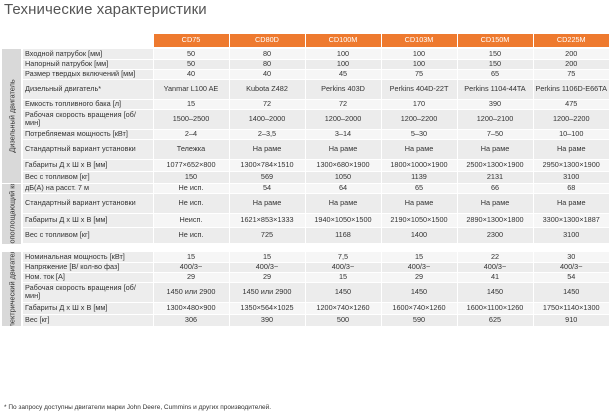  What do you see at coordinates (342, 220) in the screenshot?
I see `value-cell: 1940×1050×1500` at bounding box center [342, 220].